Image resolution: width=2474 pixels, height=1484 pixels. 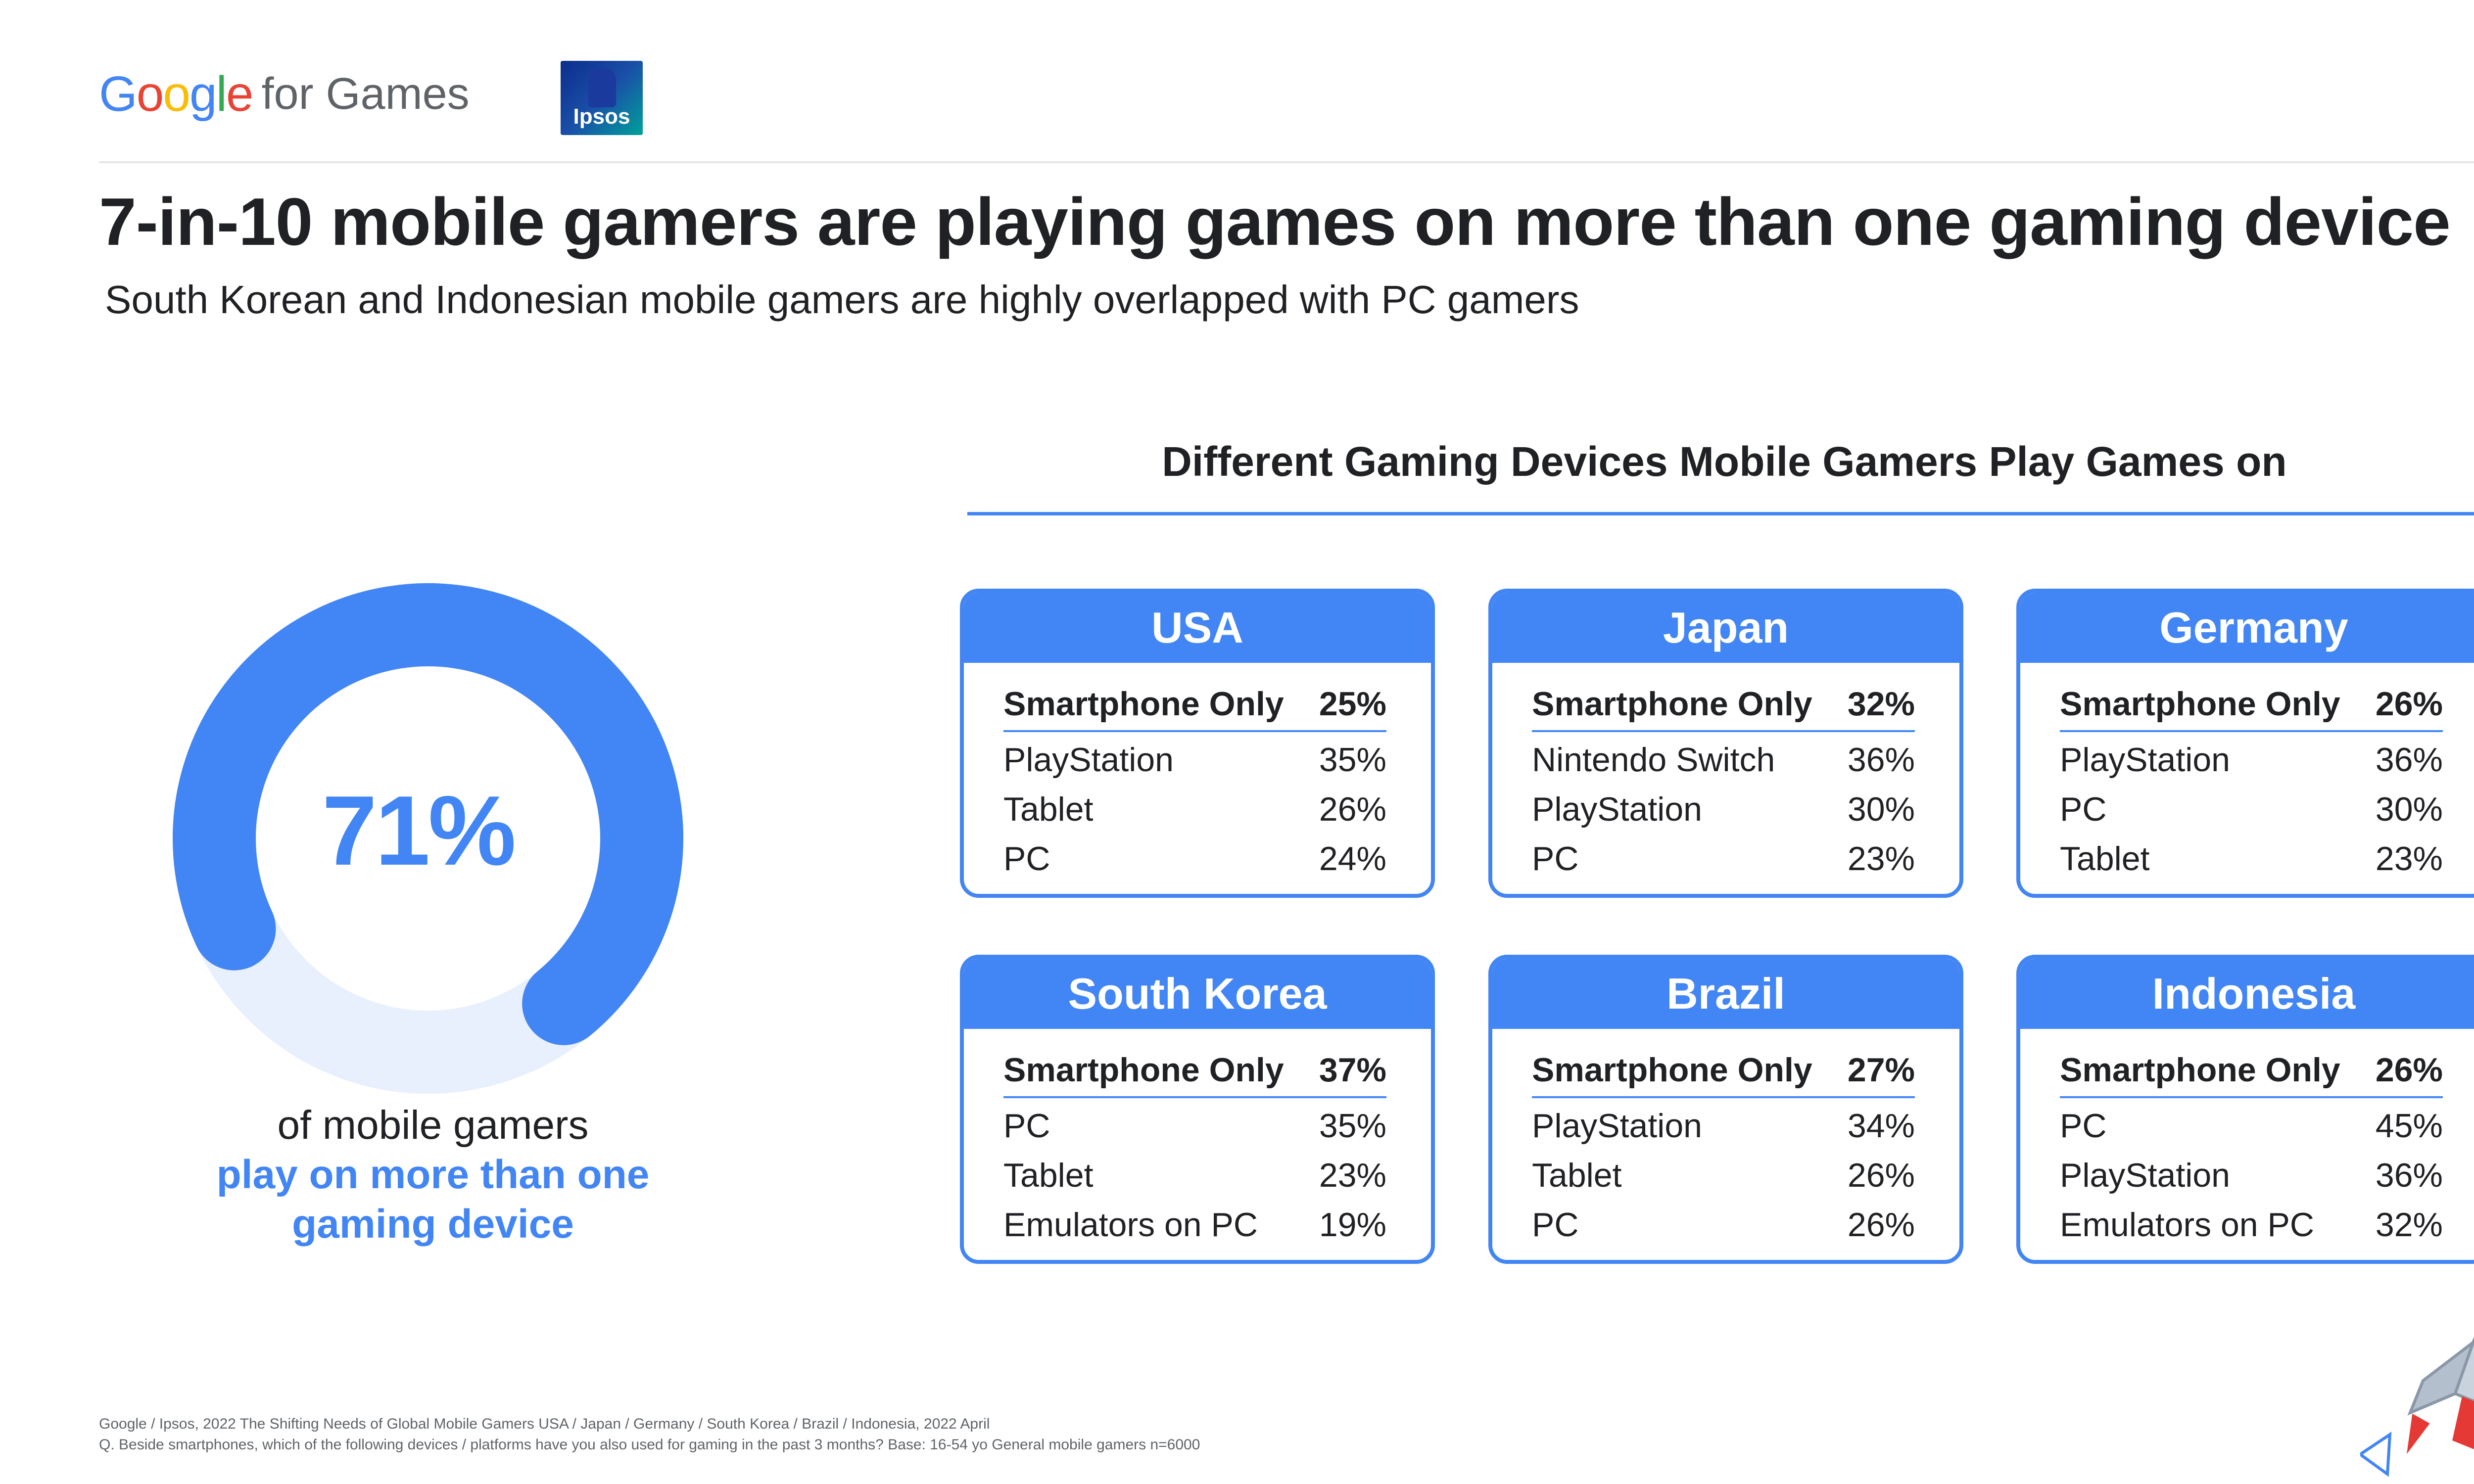 I want to click on device-percent: 32%, so click(x=2409, y=1225).